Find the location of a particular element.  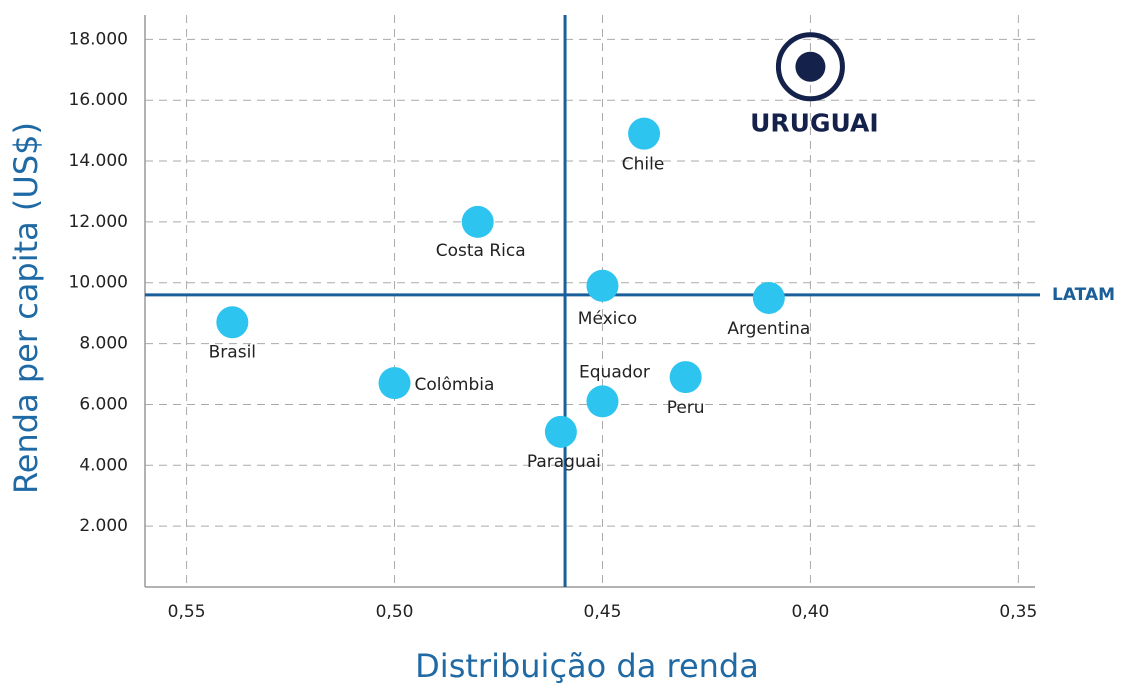

point-label: Equador is located at coordinates (614, 372).